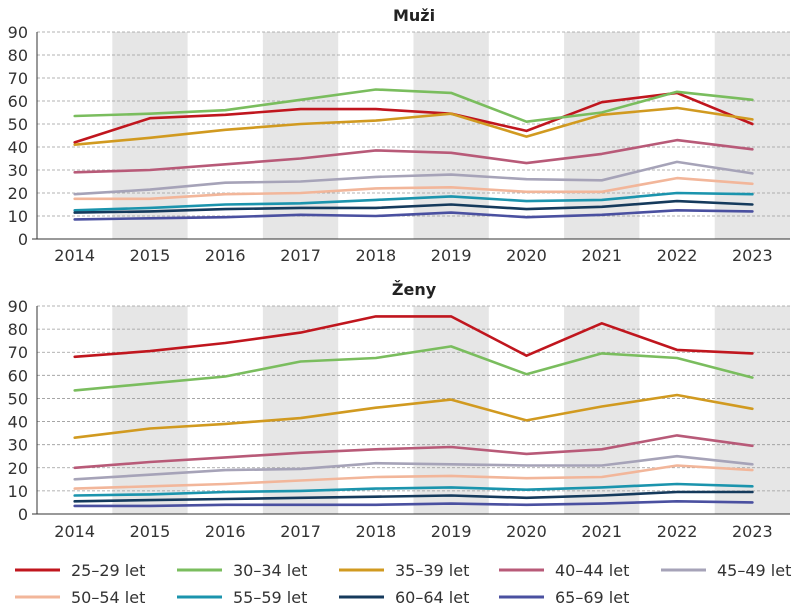  What do you see at coordinates (414, 15) in the screenshot?
I see `chart-title-muzi: Muži` at bounding box center [414, 15].